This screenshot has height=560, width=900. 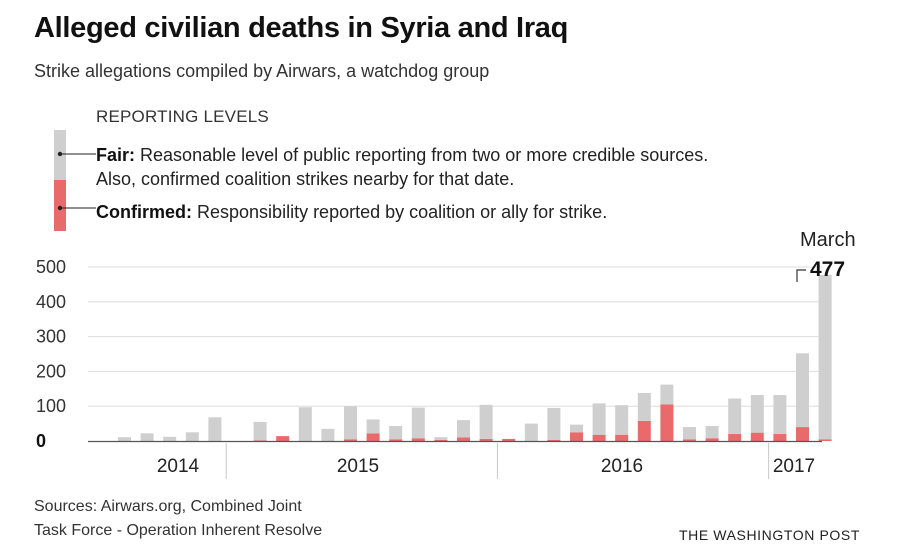 I want to click on y-tick-0: 0, so click(x=41, y=441).